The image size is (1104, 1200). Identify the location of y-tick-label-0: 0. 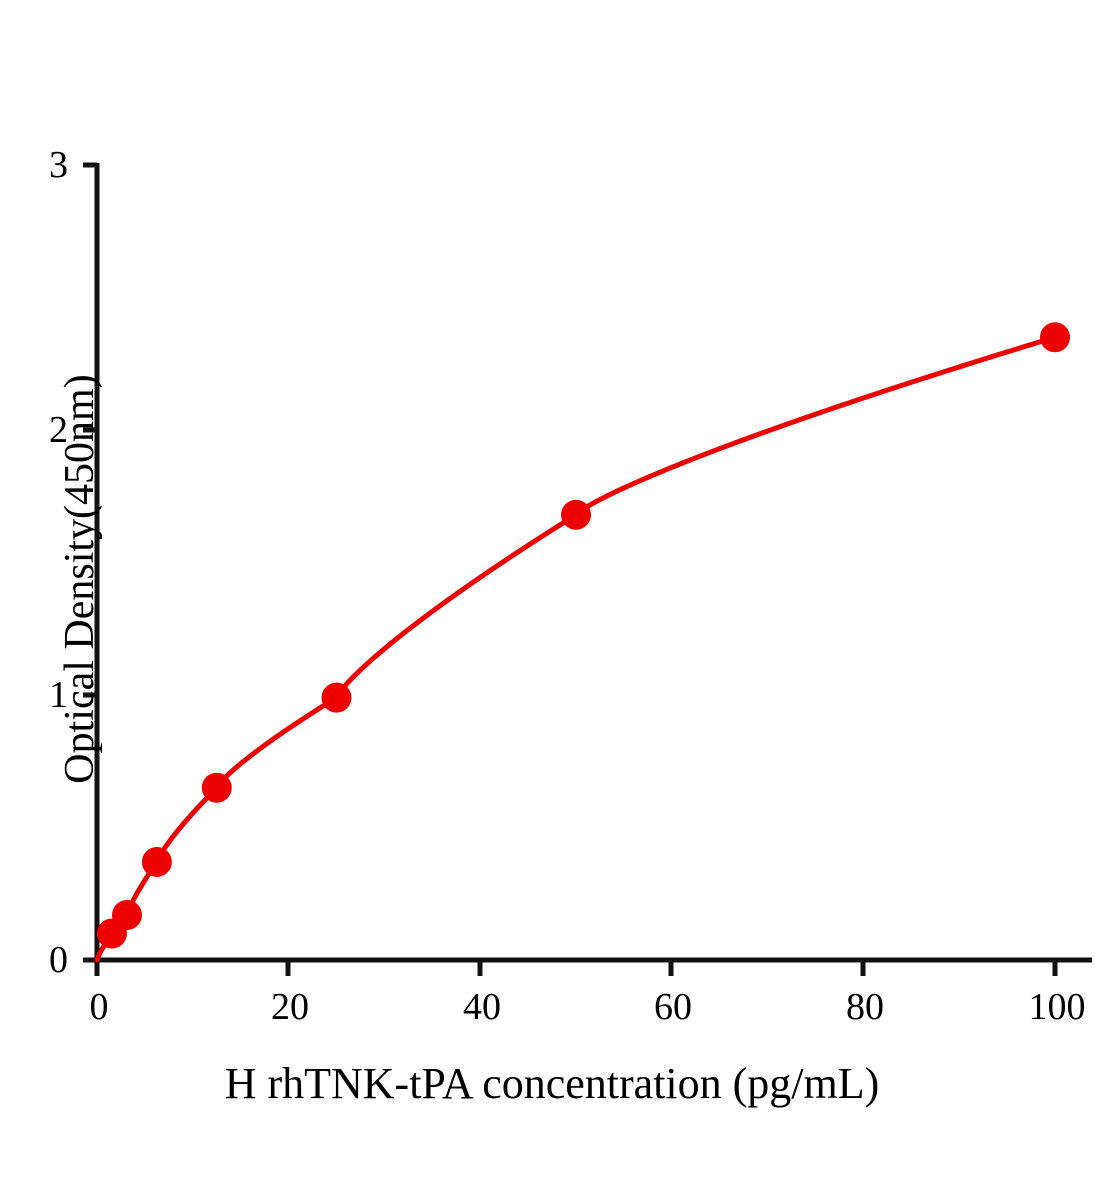
(58, 960).